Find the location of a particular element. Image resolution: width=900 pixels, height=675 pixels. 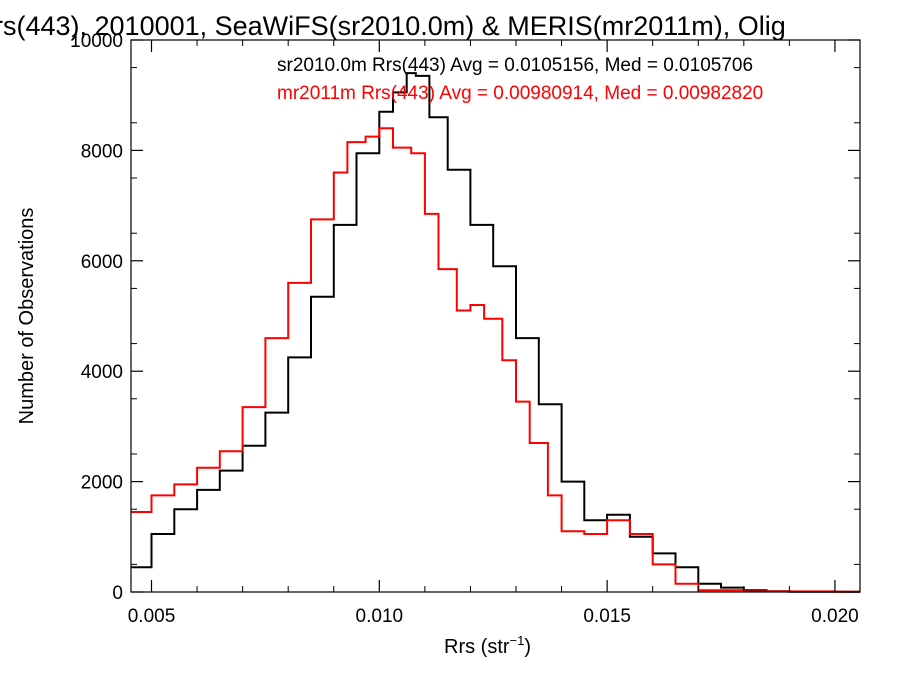

x-tick-label: 0.005 is located at coordinates (152, 616).